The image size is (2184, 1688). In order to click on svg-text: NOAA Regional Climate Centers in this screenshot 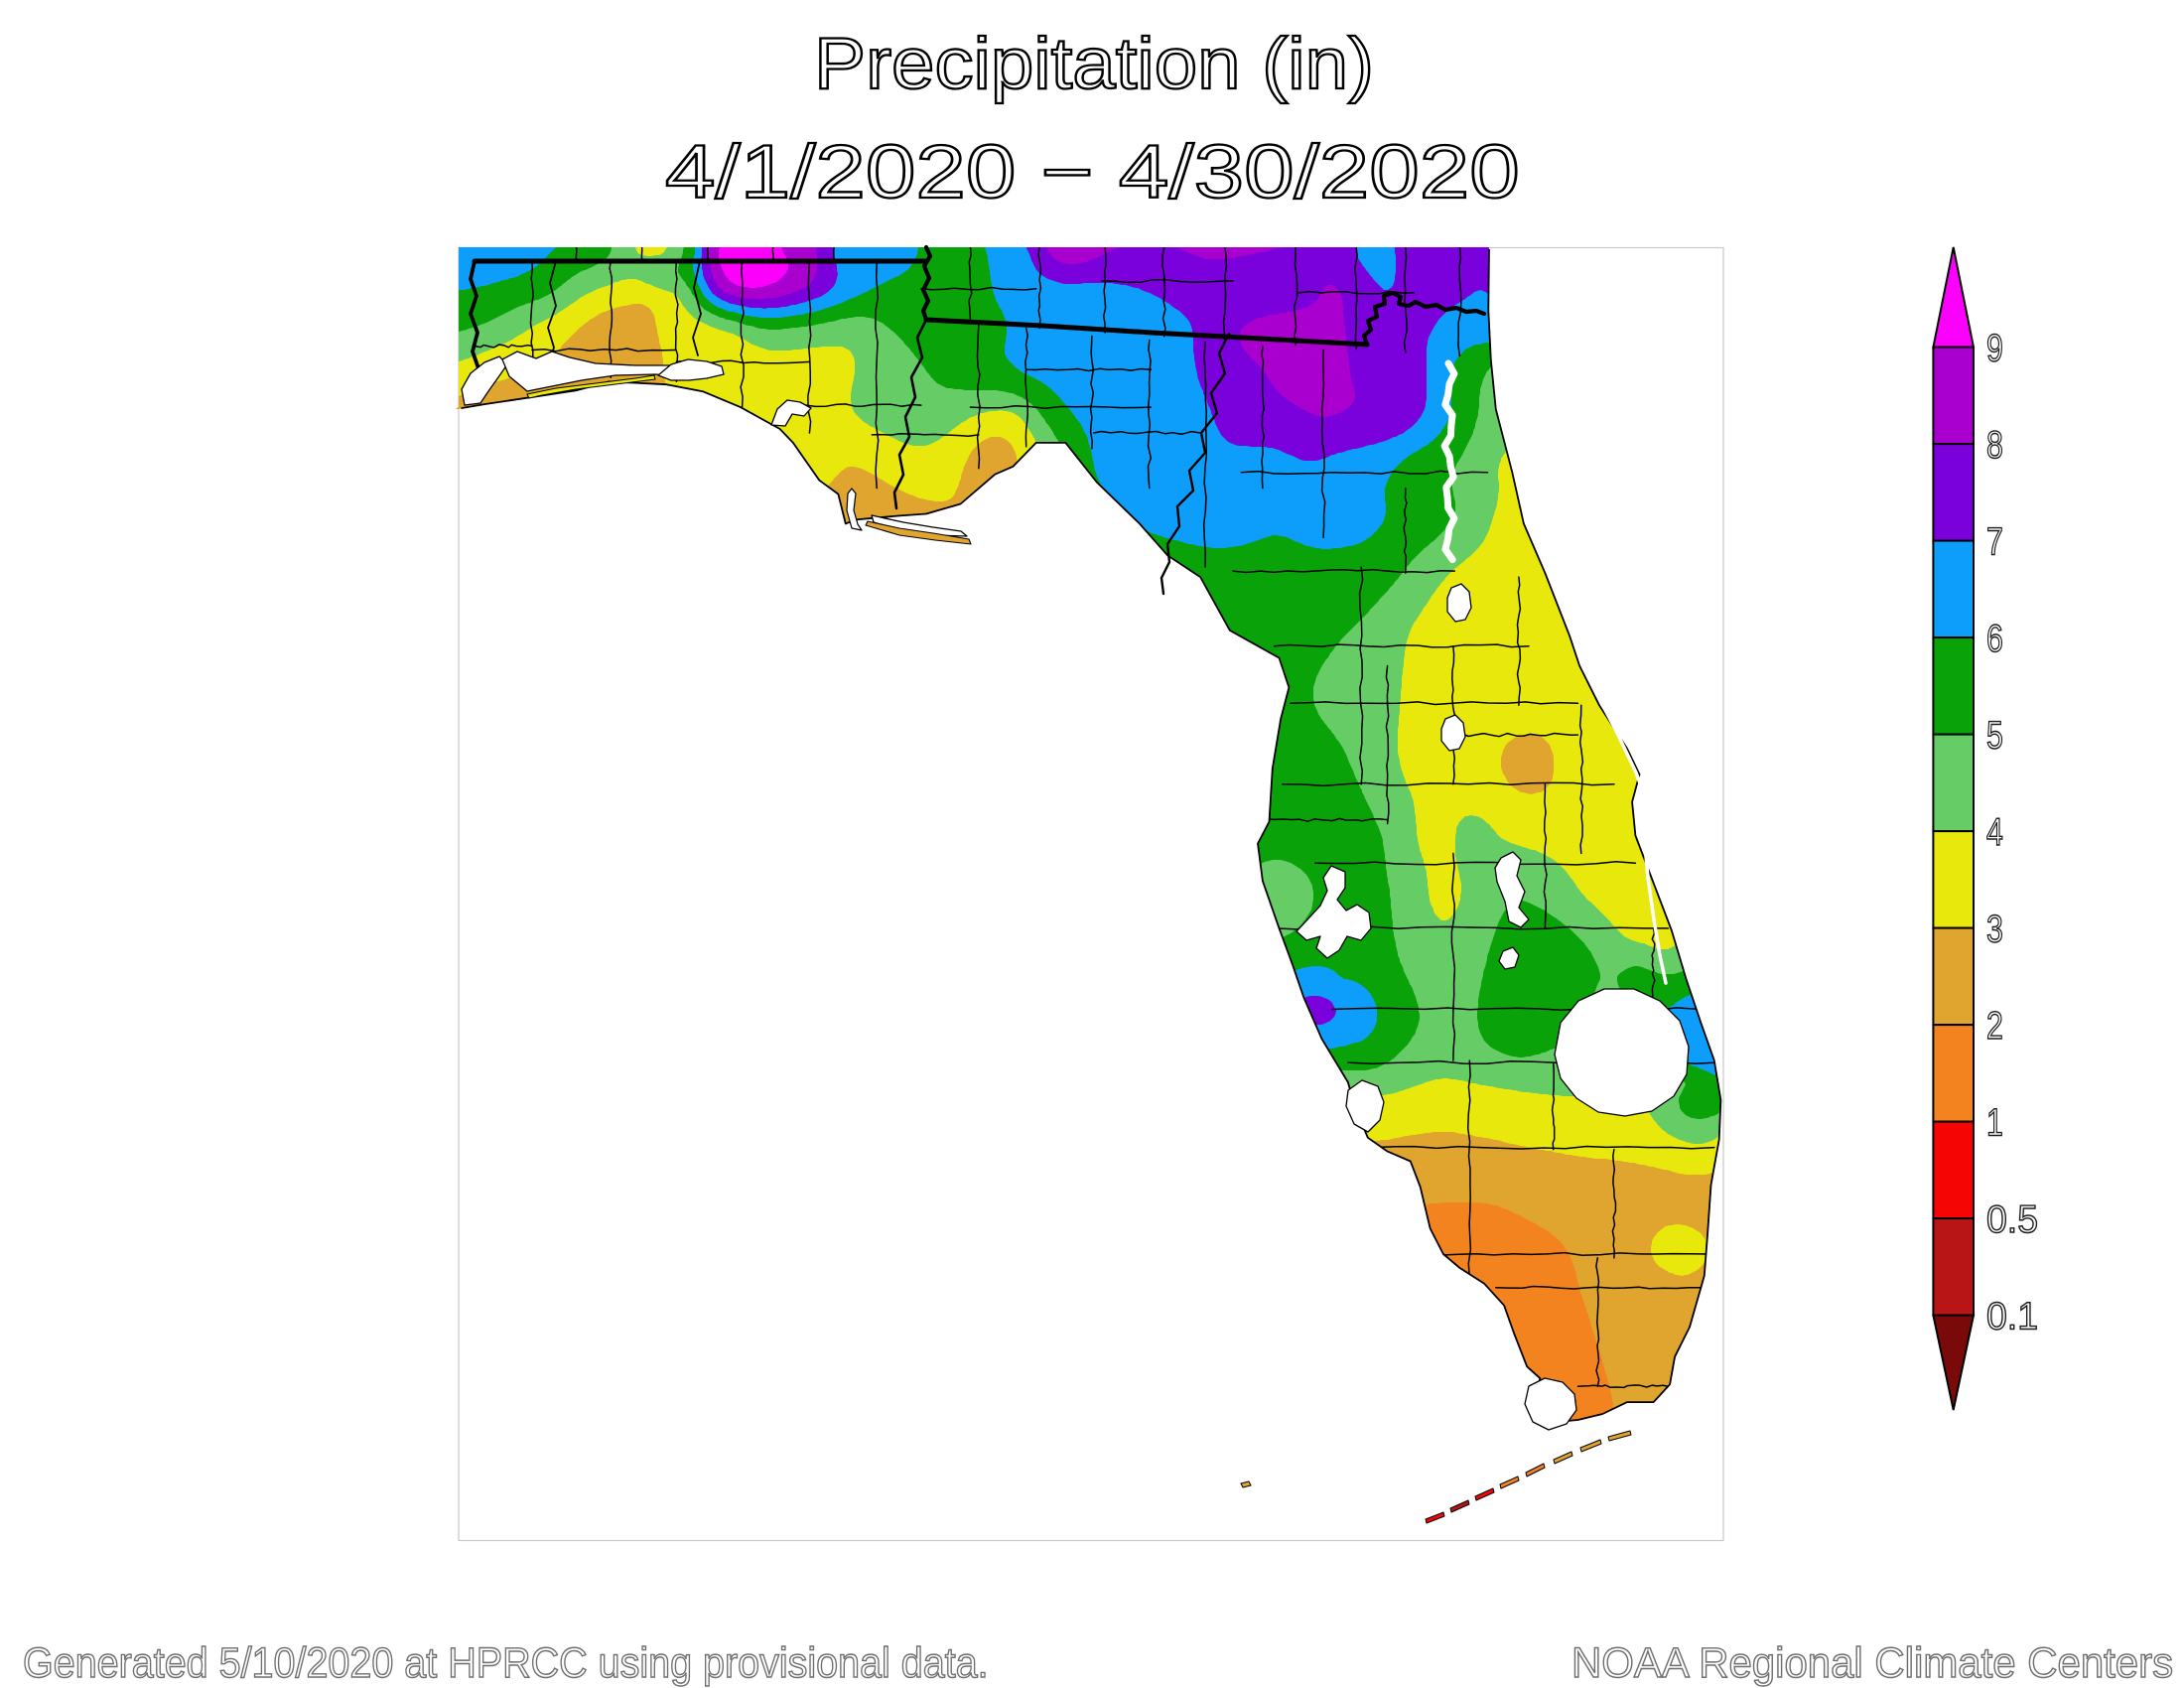, I will do `click(1872, 1663)`.